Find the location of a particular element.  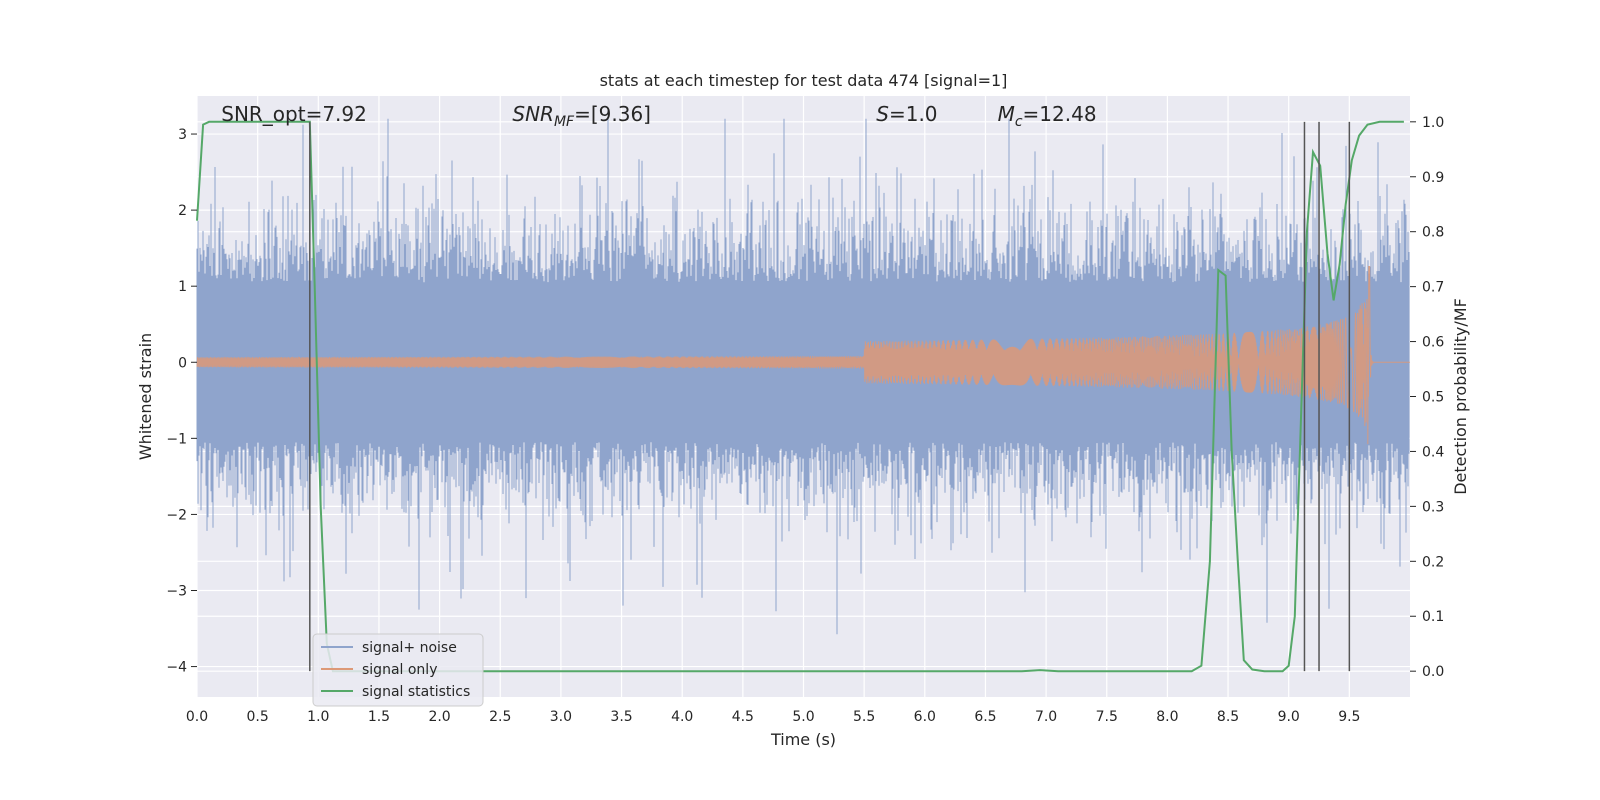

y-axis-left-label: Whitened strain is located at coordinates (145, 396).